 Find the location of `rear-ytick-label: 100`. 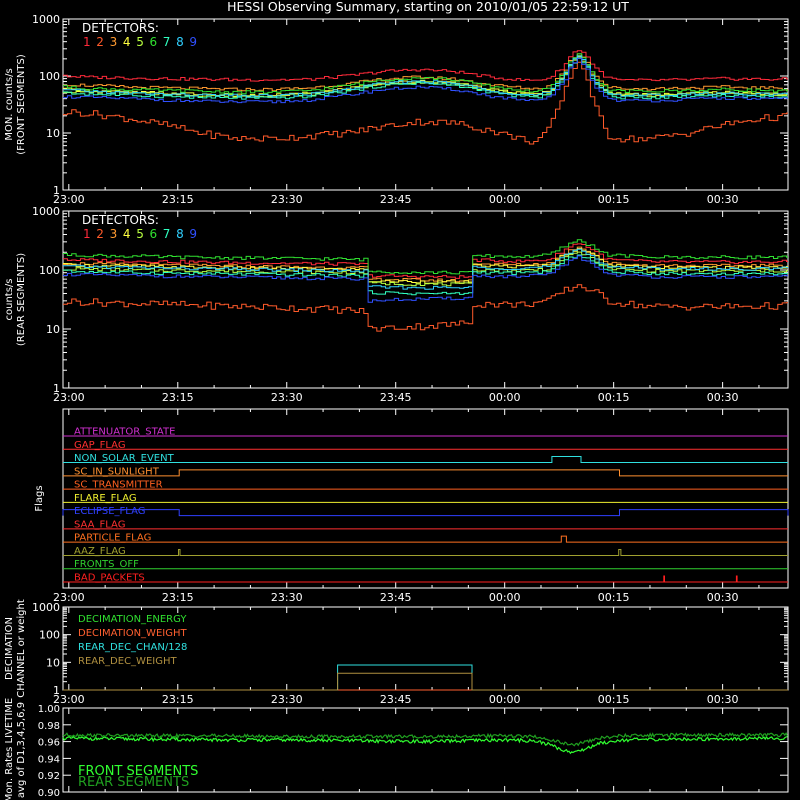

rear-ytick-label: 100 is located at coordinates (49, 270).